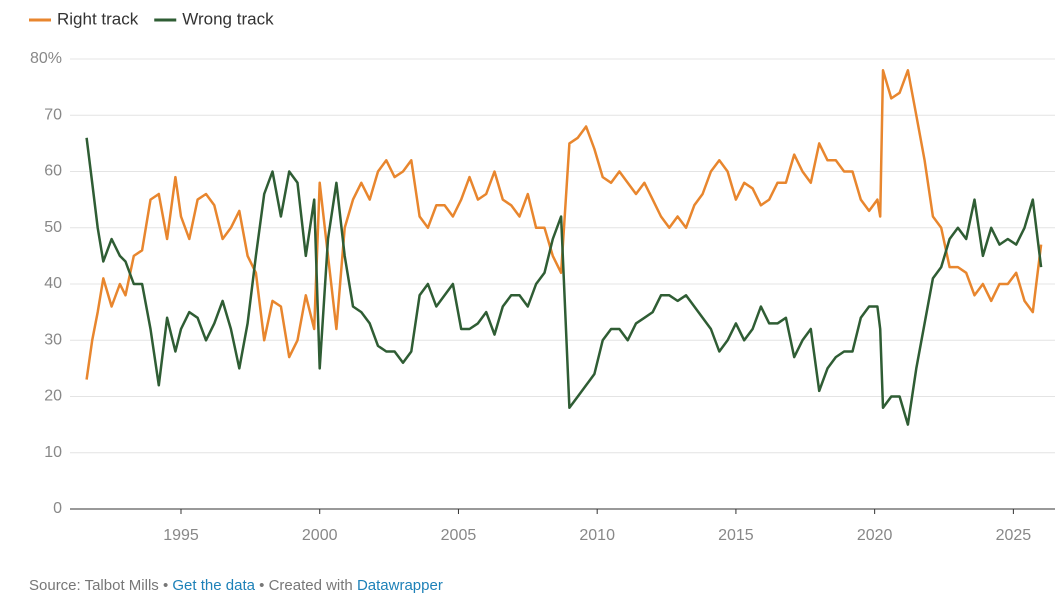 The height and width of the screenshot is (611, 1060). What do you see at coordinates (53, 171) in the screenshot?
I see `y-tick-label: 60` at bounding box center [53, 171].